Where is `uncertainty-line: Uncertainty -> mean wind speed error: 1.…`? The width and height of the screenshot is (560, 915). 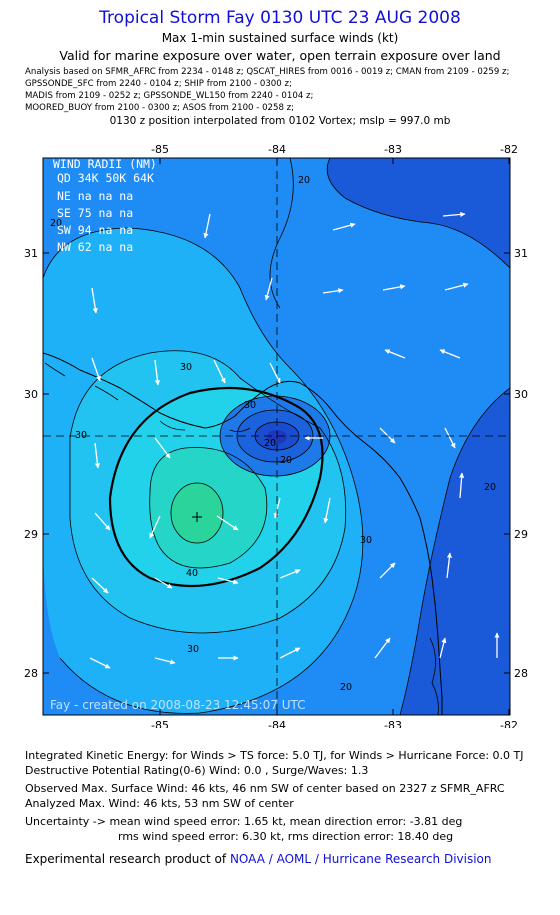
uncertainty-line: Uncertainty -> mean wind speed error: 1.… is located at coordinates (244, 821).